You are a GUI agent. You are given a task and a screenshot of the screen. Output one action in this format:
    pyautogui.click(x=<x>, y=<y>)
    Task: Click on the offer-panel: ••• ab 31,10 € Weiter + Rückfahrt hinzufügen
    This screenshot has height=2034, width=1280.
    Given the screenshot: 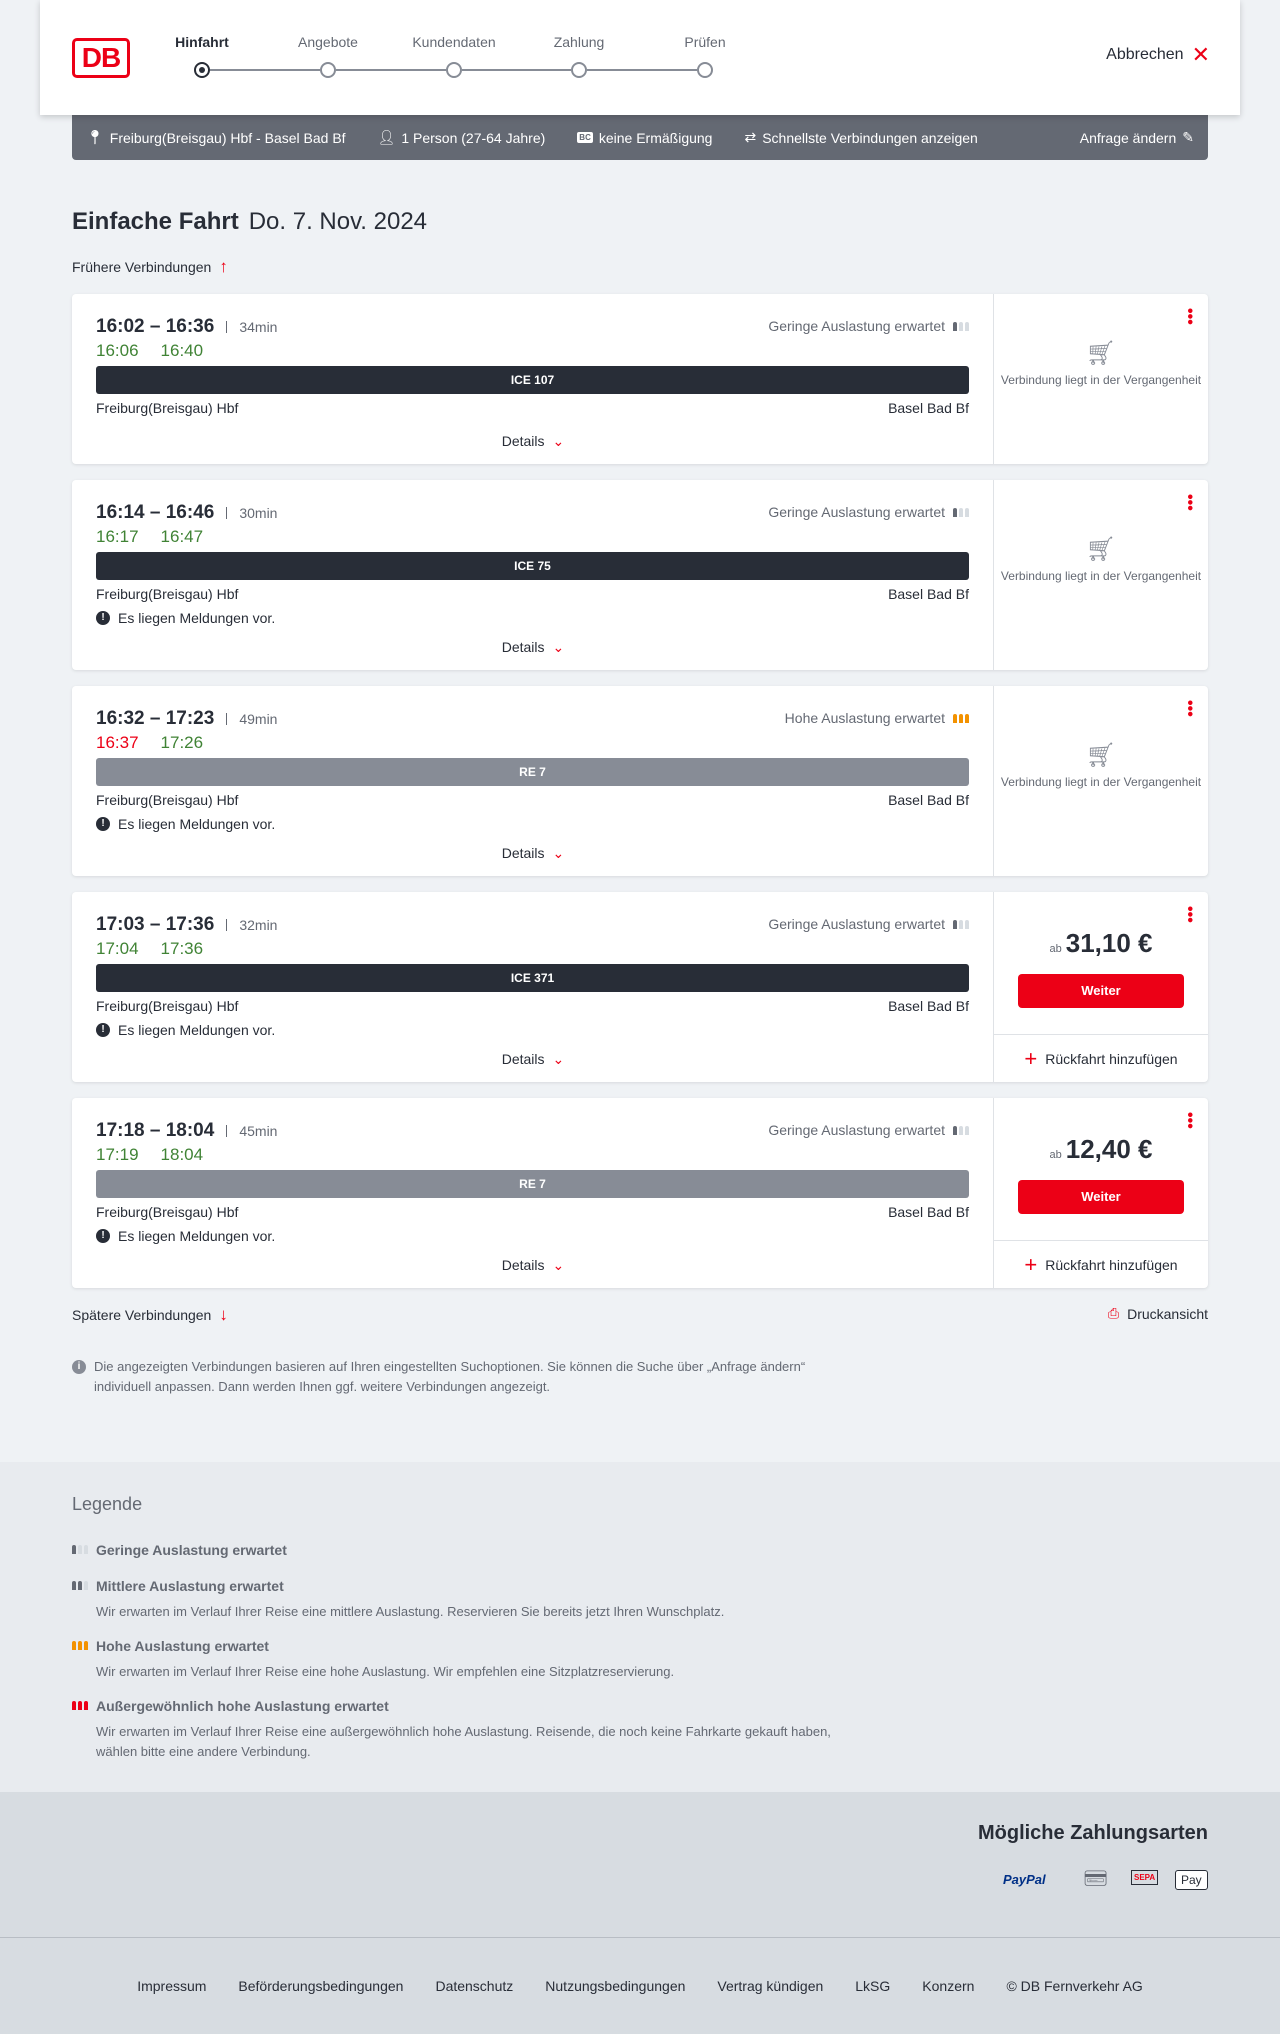 What is the action you would take?
    pyautogui.click(x=1101, y=987)
    